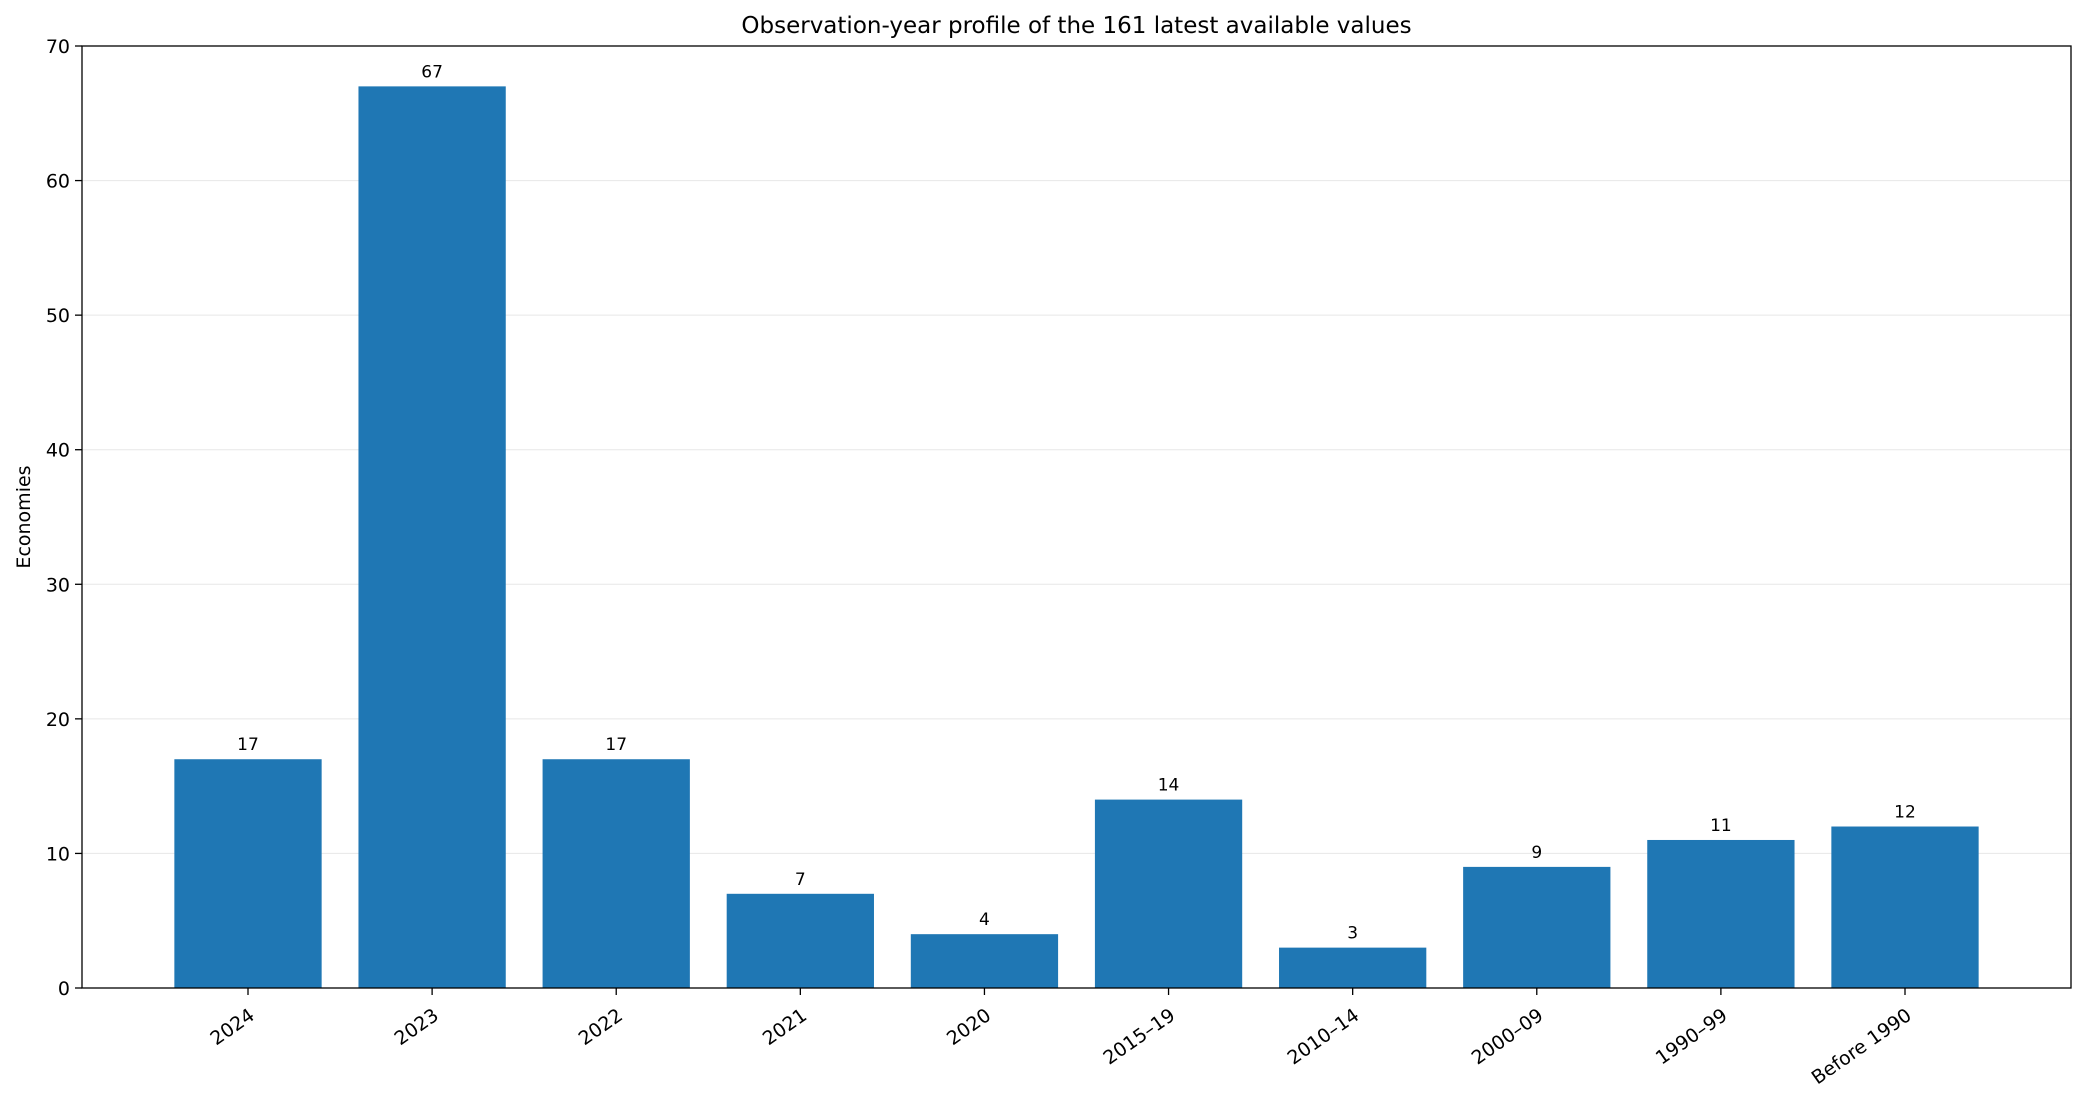 Image resolution: width=2084 pixels, height=1111 pixels. I want to click on x-tick-label: 2022, so click(601, 1027).